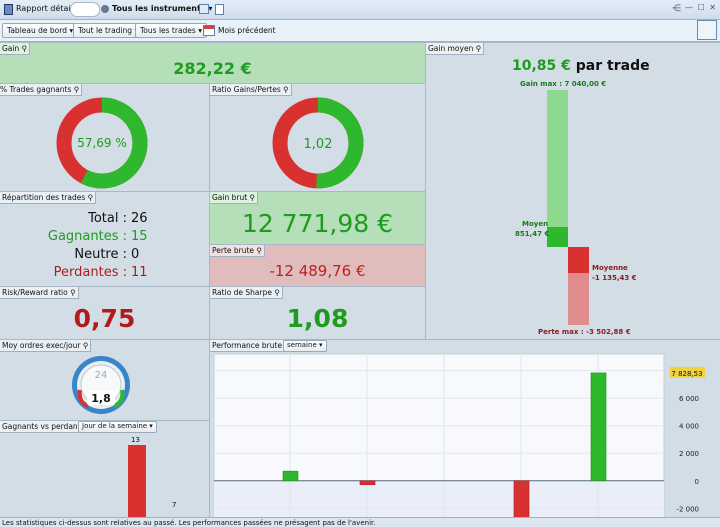  What do you see at coordinates (578, 299) in the screenshot?
I see `perte-max-bar` at bounding box center [578, 299].